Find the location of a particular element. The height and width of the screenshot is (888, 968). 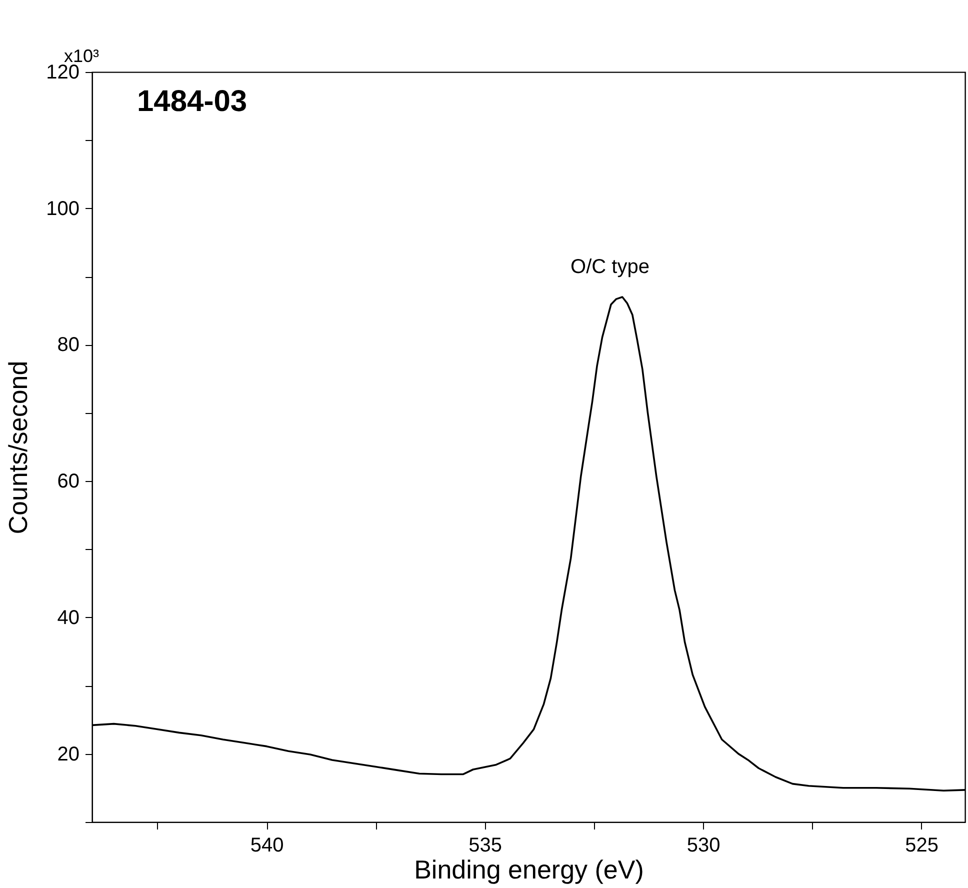

annotation: O/C type is located at coordinates (610, 267).